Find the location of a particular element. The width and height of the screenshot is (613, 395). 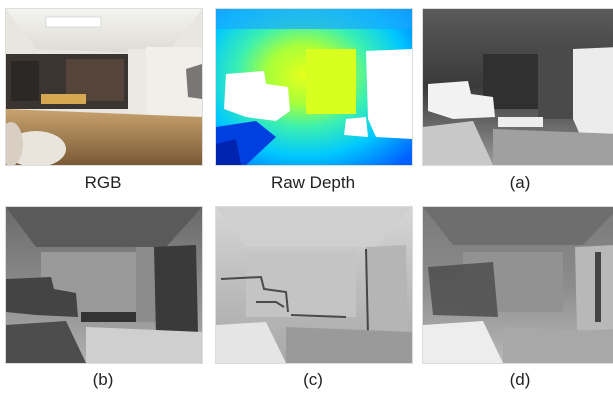

caption-rgb: RGB is located at coordinates (103, 182).